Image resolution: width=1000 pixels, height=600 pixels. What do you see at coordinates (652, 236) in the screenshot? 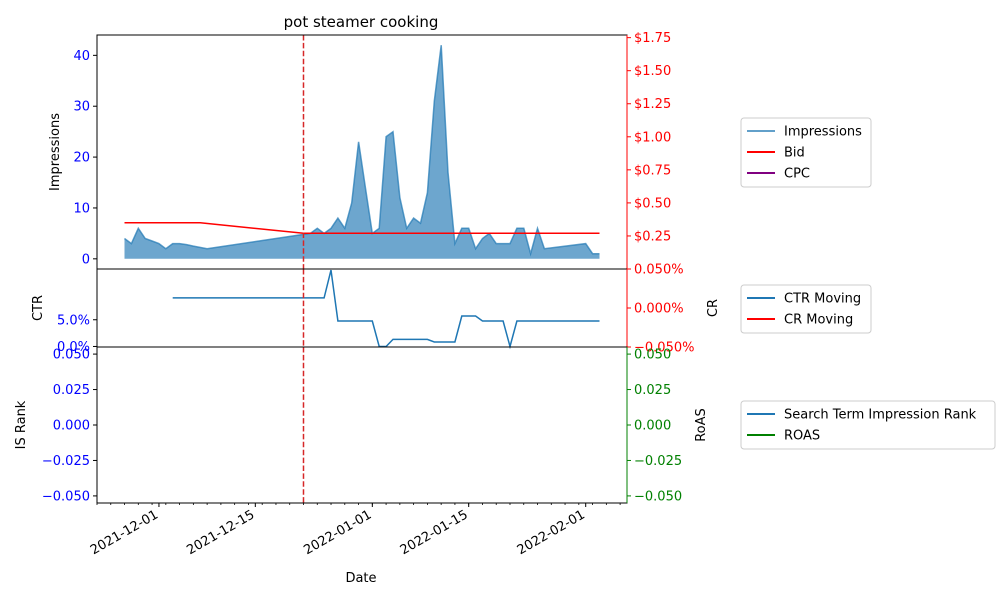
I see `y2-tick-label: $0.25` at bounding box center [652, 236].